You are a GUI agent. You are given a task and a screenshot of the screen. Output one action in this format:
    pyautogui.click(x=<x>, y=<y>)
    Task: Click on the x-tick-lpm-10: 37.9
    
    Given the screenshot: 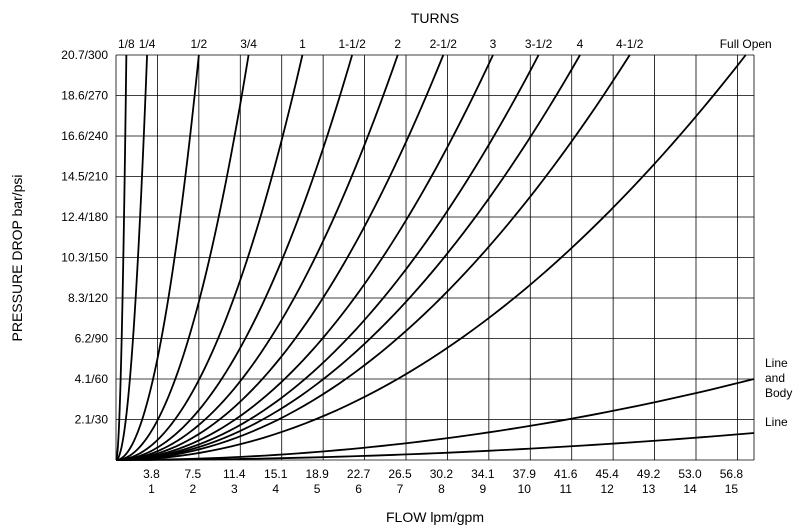 What is the action you would take?
    pyautogui.click(x=525, y=474)
    